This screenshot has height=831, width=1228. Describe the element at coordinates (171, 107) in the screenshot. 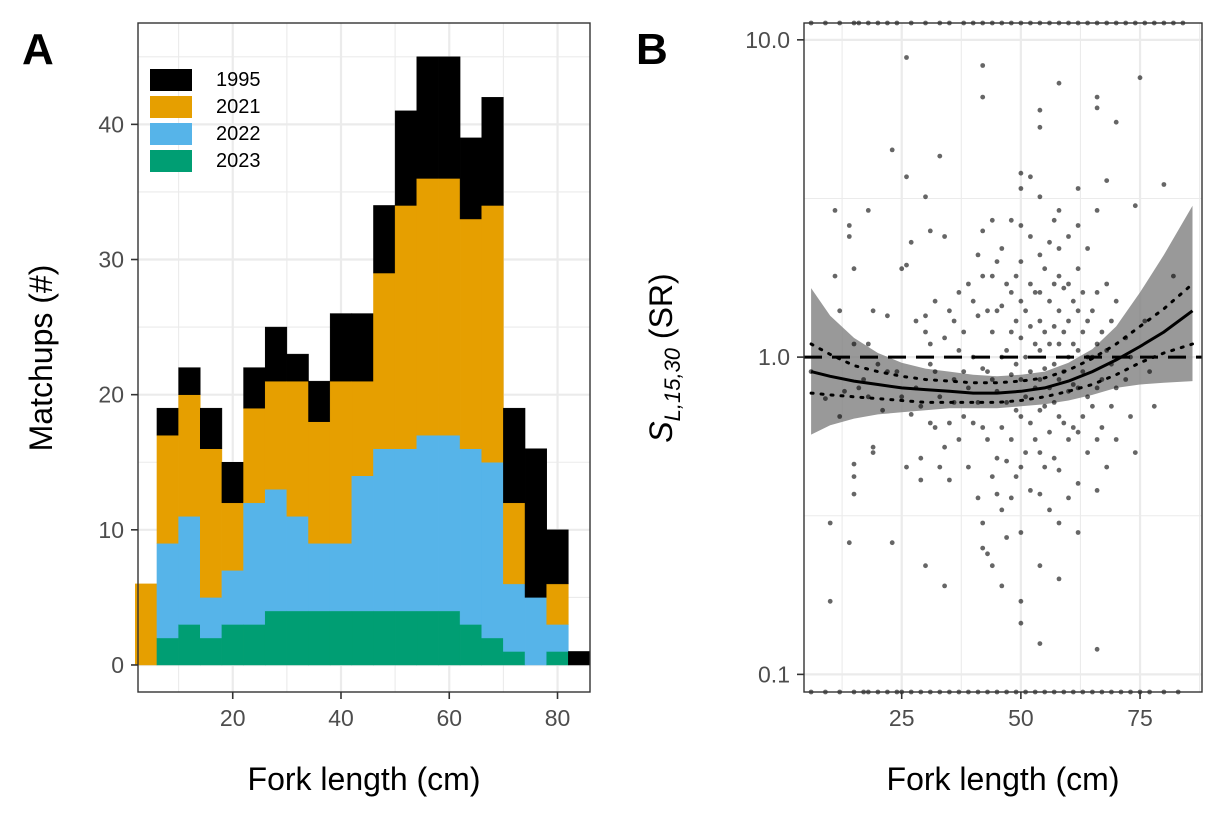

I see `legend-key-2021` at that location.